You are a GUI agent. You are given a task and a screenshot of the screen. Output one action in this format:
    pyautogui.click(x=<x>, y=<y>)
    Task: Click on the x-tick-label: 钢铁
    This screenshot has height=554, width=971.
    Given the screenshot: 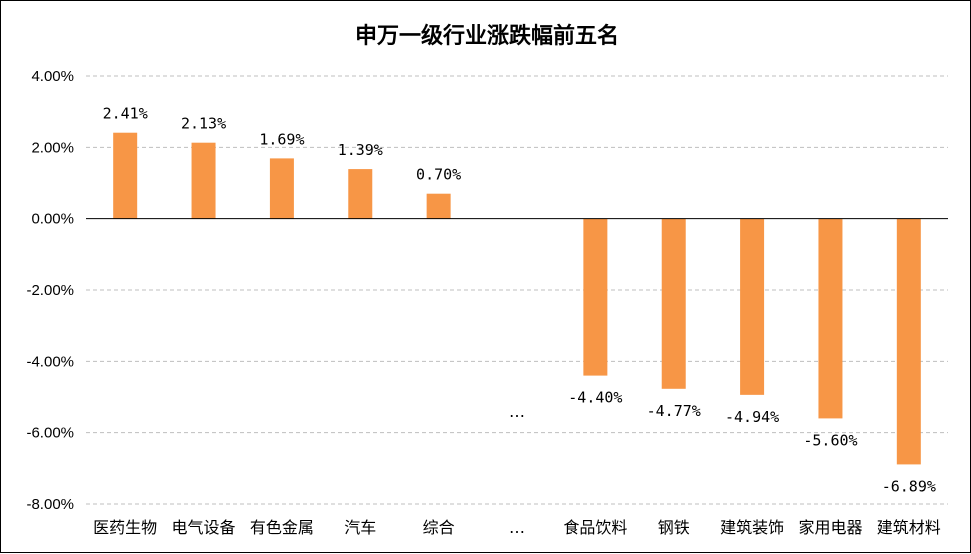 What is the action you would take?
    pyautogui.click(x=674, y=527)
    